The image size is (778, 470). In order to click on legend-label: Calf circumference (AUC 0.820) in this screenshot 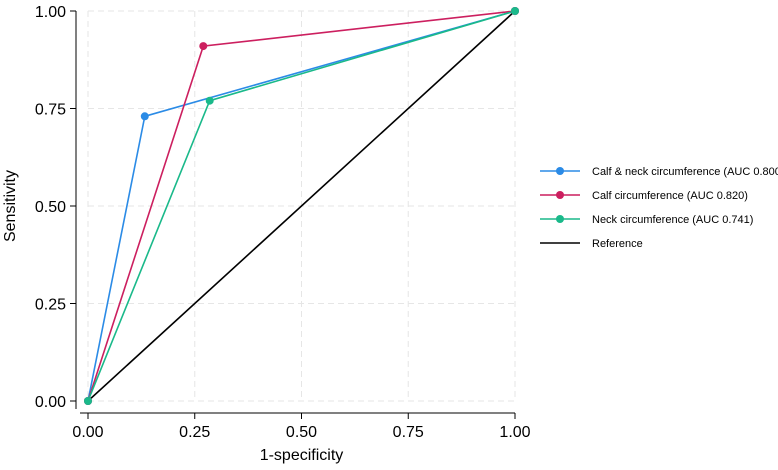, I will do `click(670, 196)`.